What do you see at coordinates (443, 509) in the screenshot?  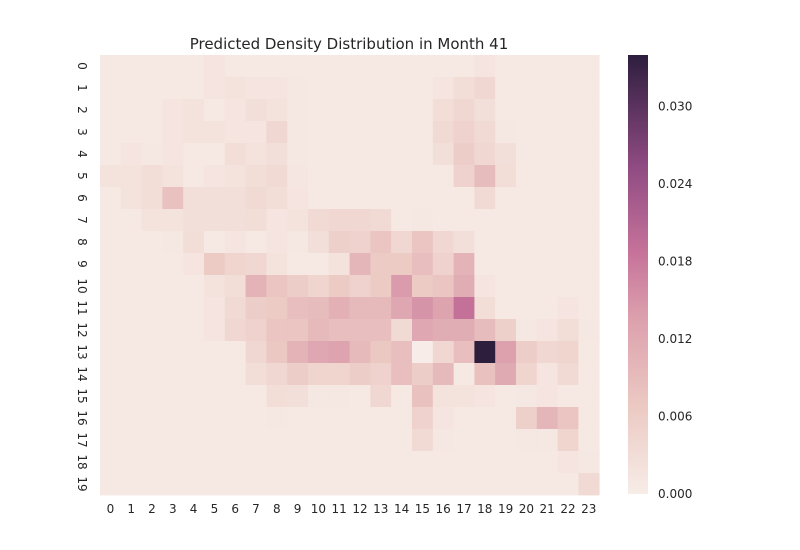 I see `x-tick-label: 16` at bounding box center [443, 509].